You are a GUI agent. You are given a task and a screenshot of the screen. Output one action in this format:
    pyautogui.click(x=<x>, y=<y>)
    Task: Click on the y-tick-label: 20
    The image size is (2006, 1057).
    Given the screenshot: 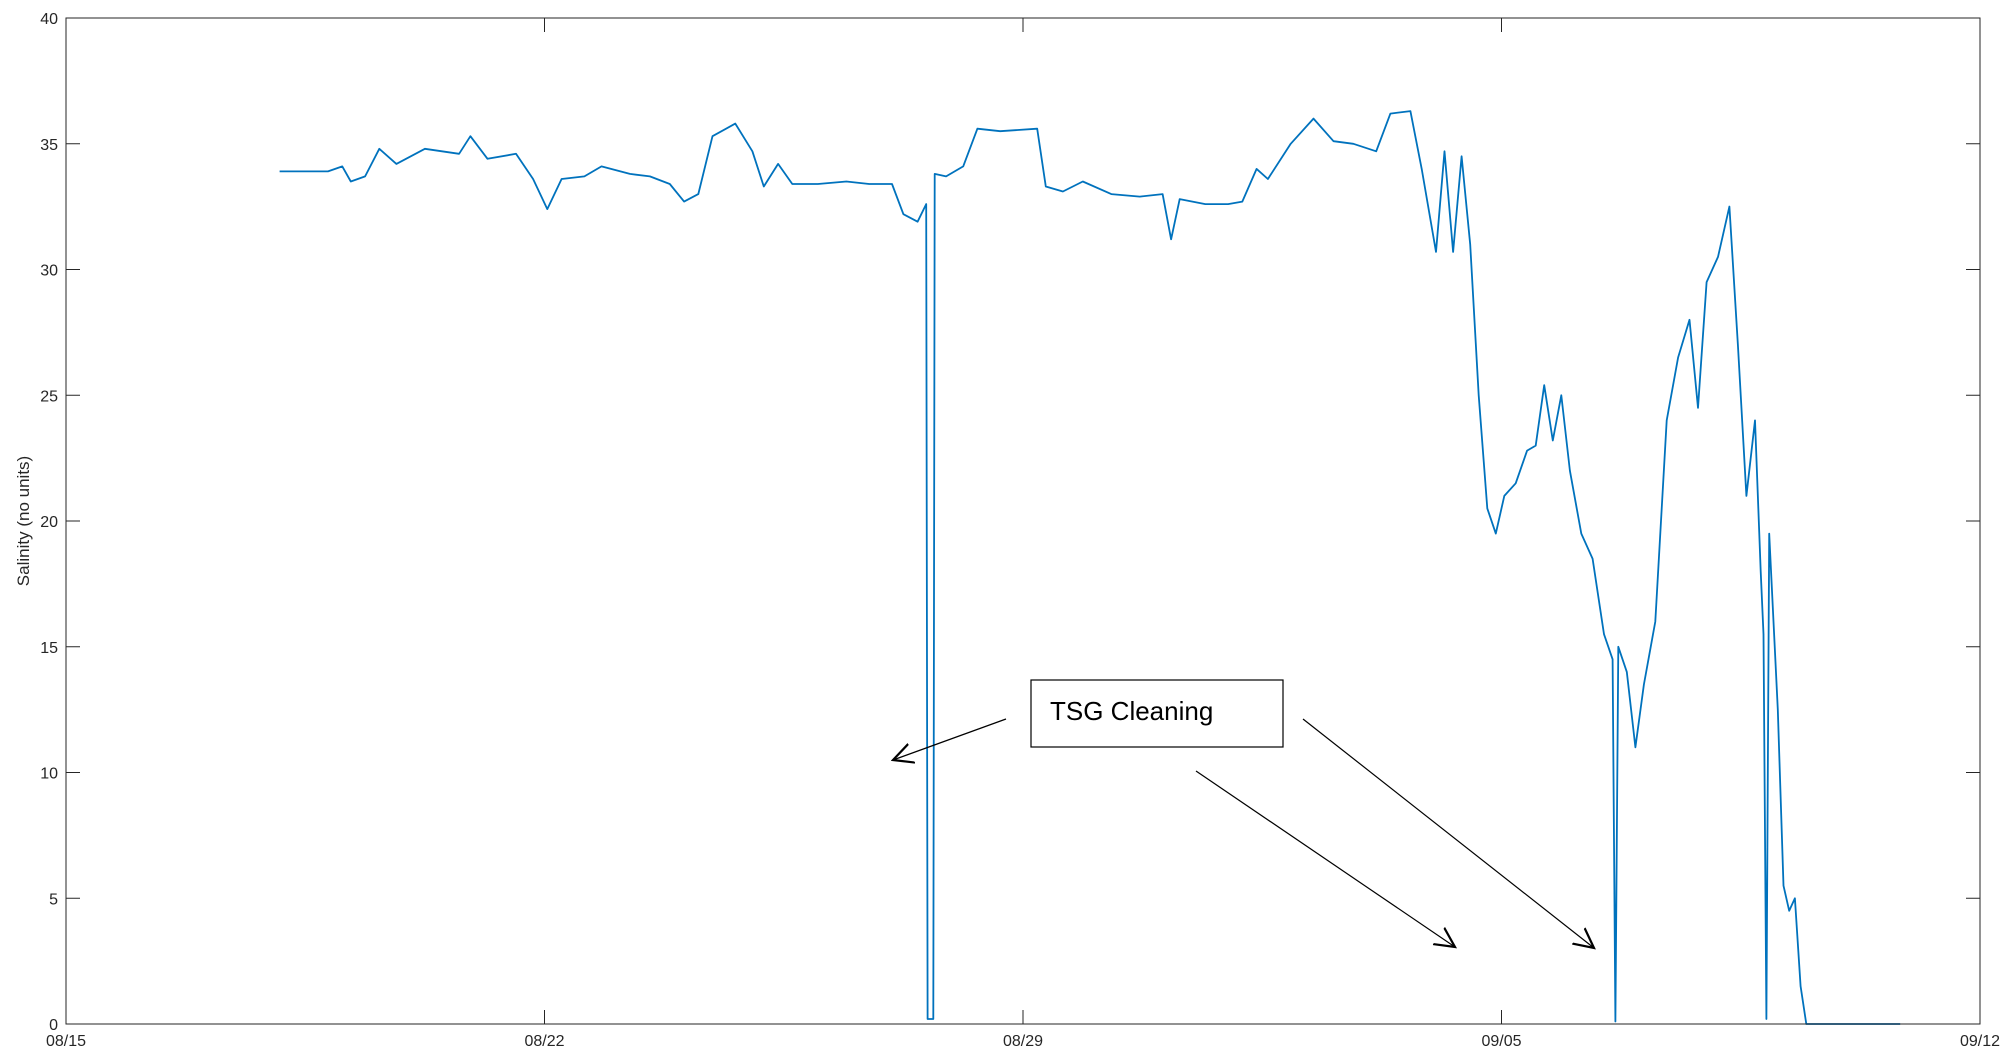 What is the action you would take?
    pyautogui.click(x=49, y=522)
    